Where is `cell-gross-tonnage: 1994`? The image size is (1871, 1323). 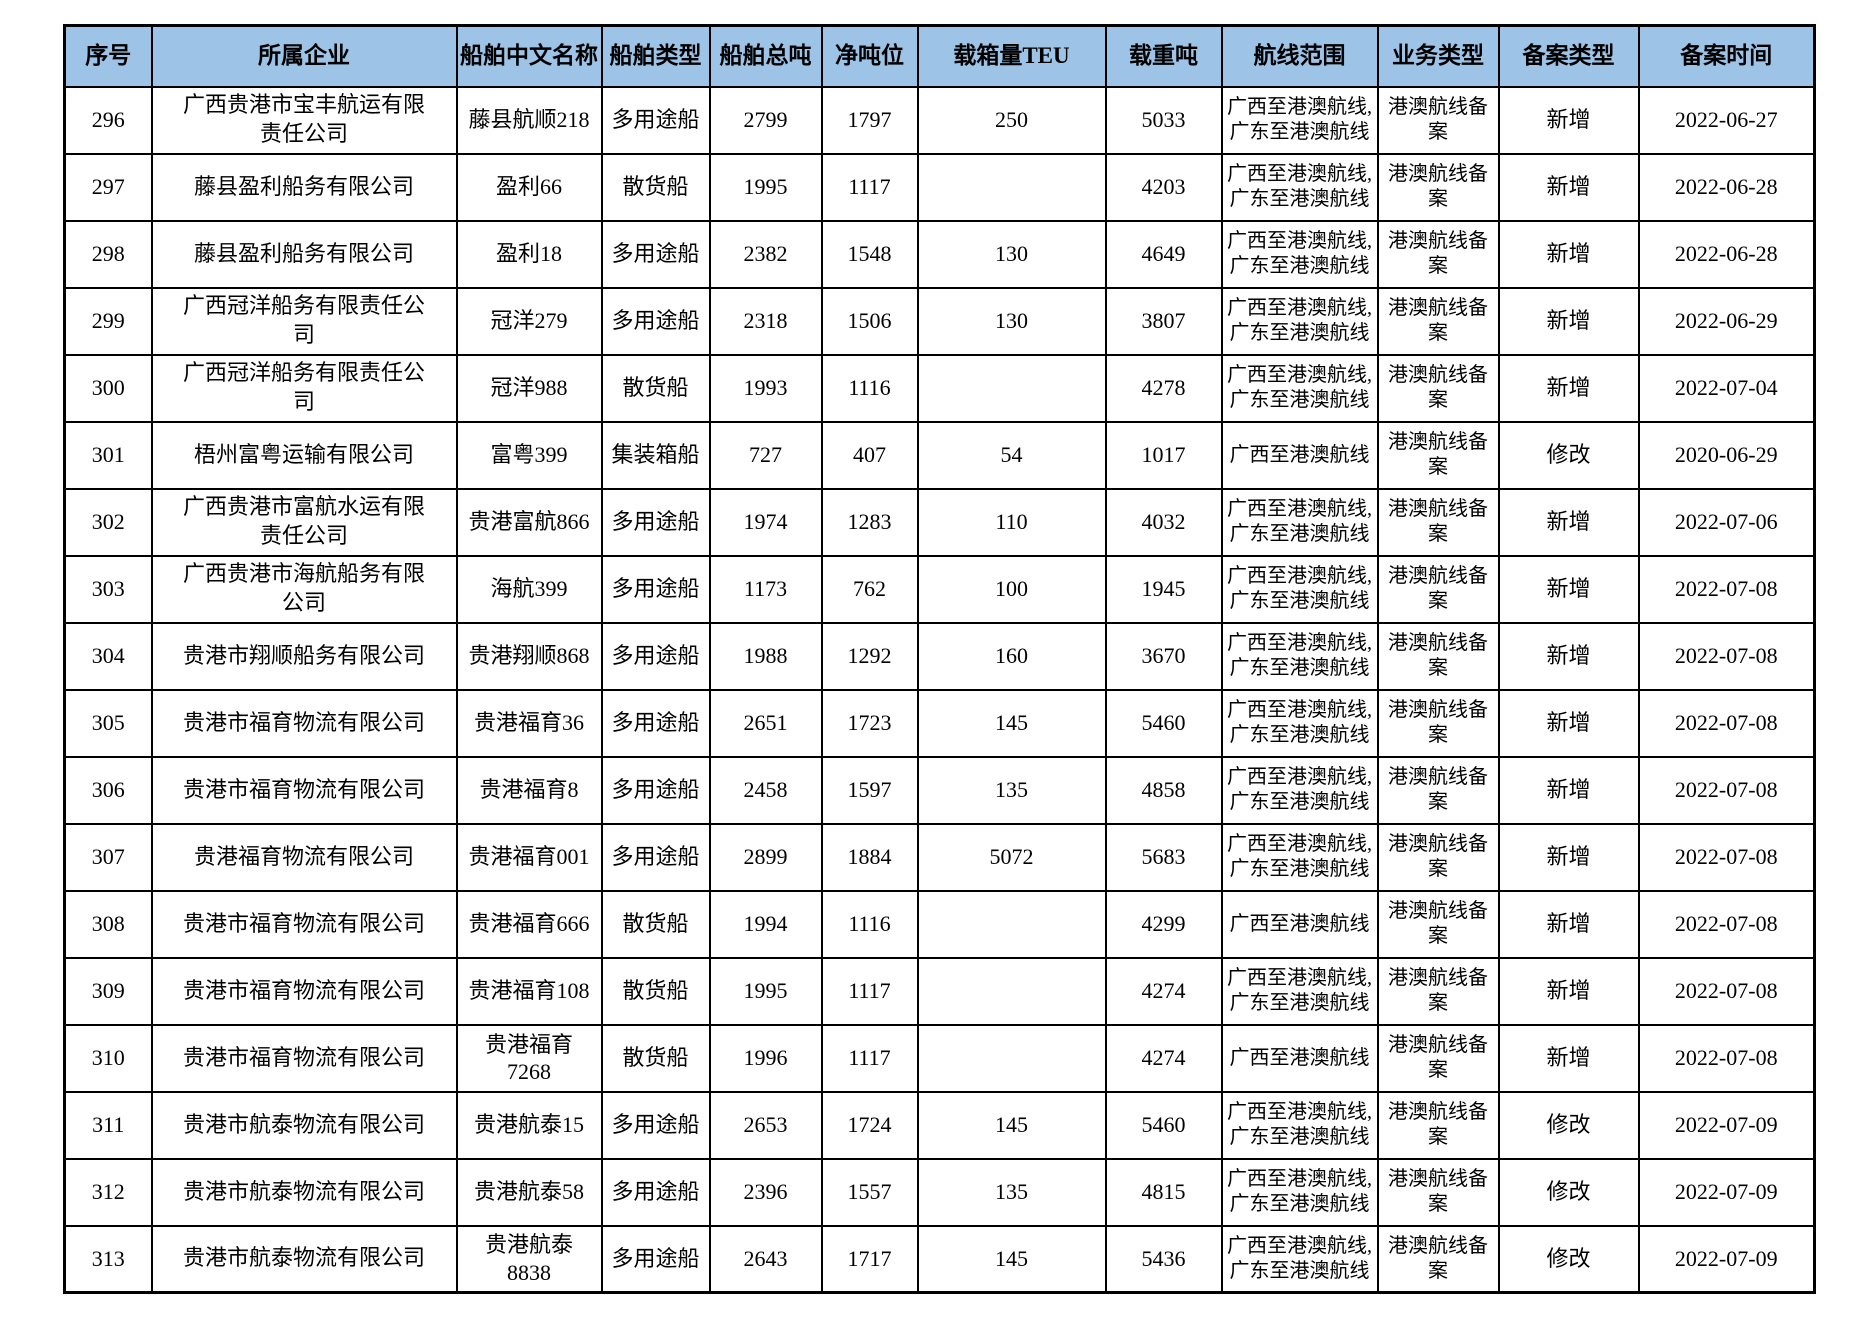
cell-gross-tonnage: 1994 is located at coordinates (765, 924).